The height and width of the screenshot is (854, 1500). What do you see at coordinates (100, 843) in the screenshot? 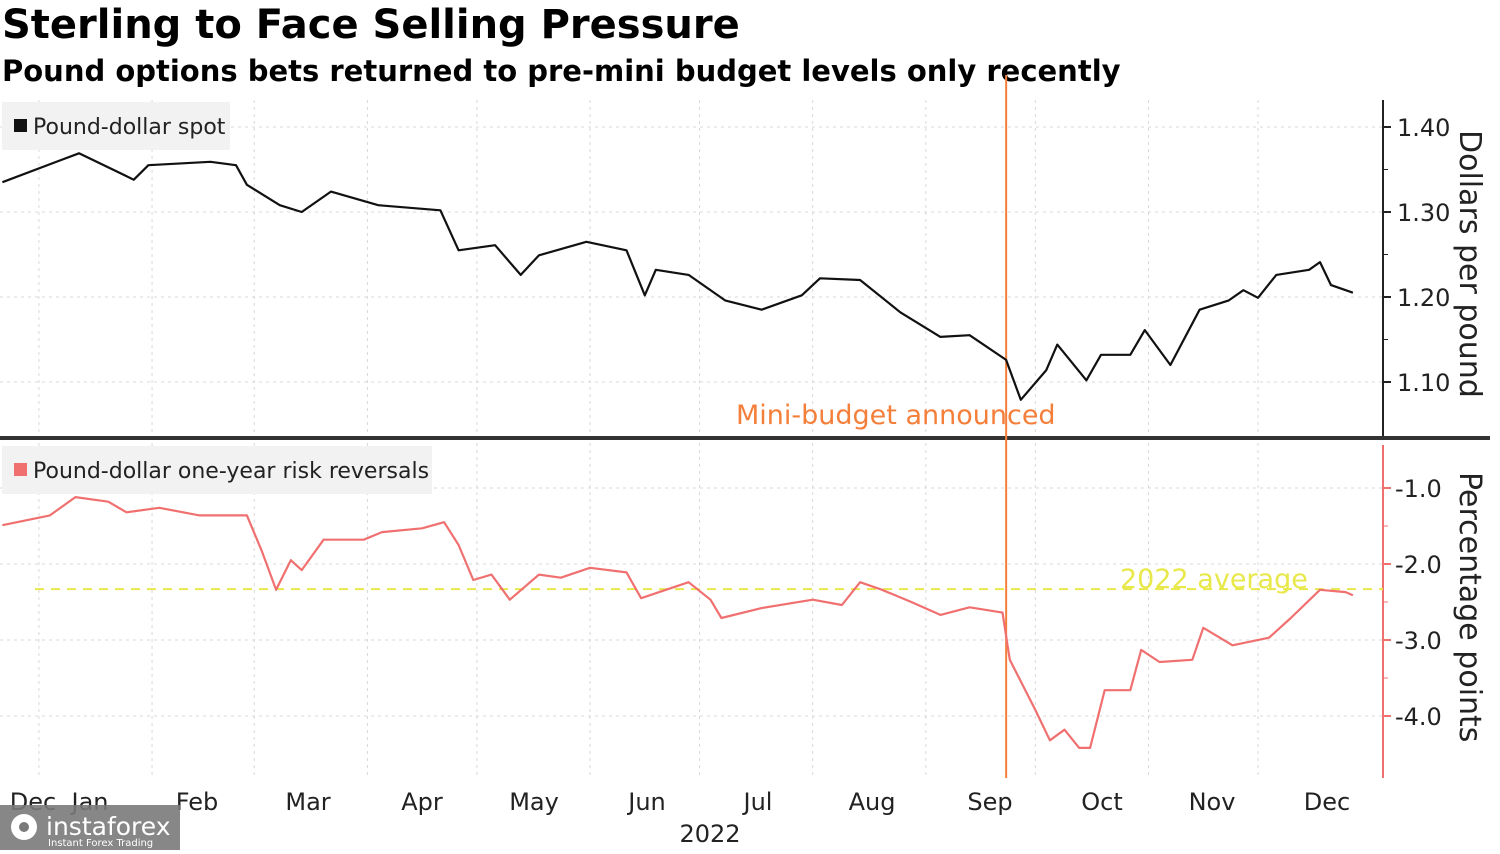
I see `watermark-tagline: Instant Forex Trading` at bounding box center [100, 843].